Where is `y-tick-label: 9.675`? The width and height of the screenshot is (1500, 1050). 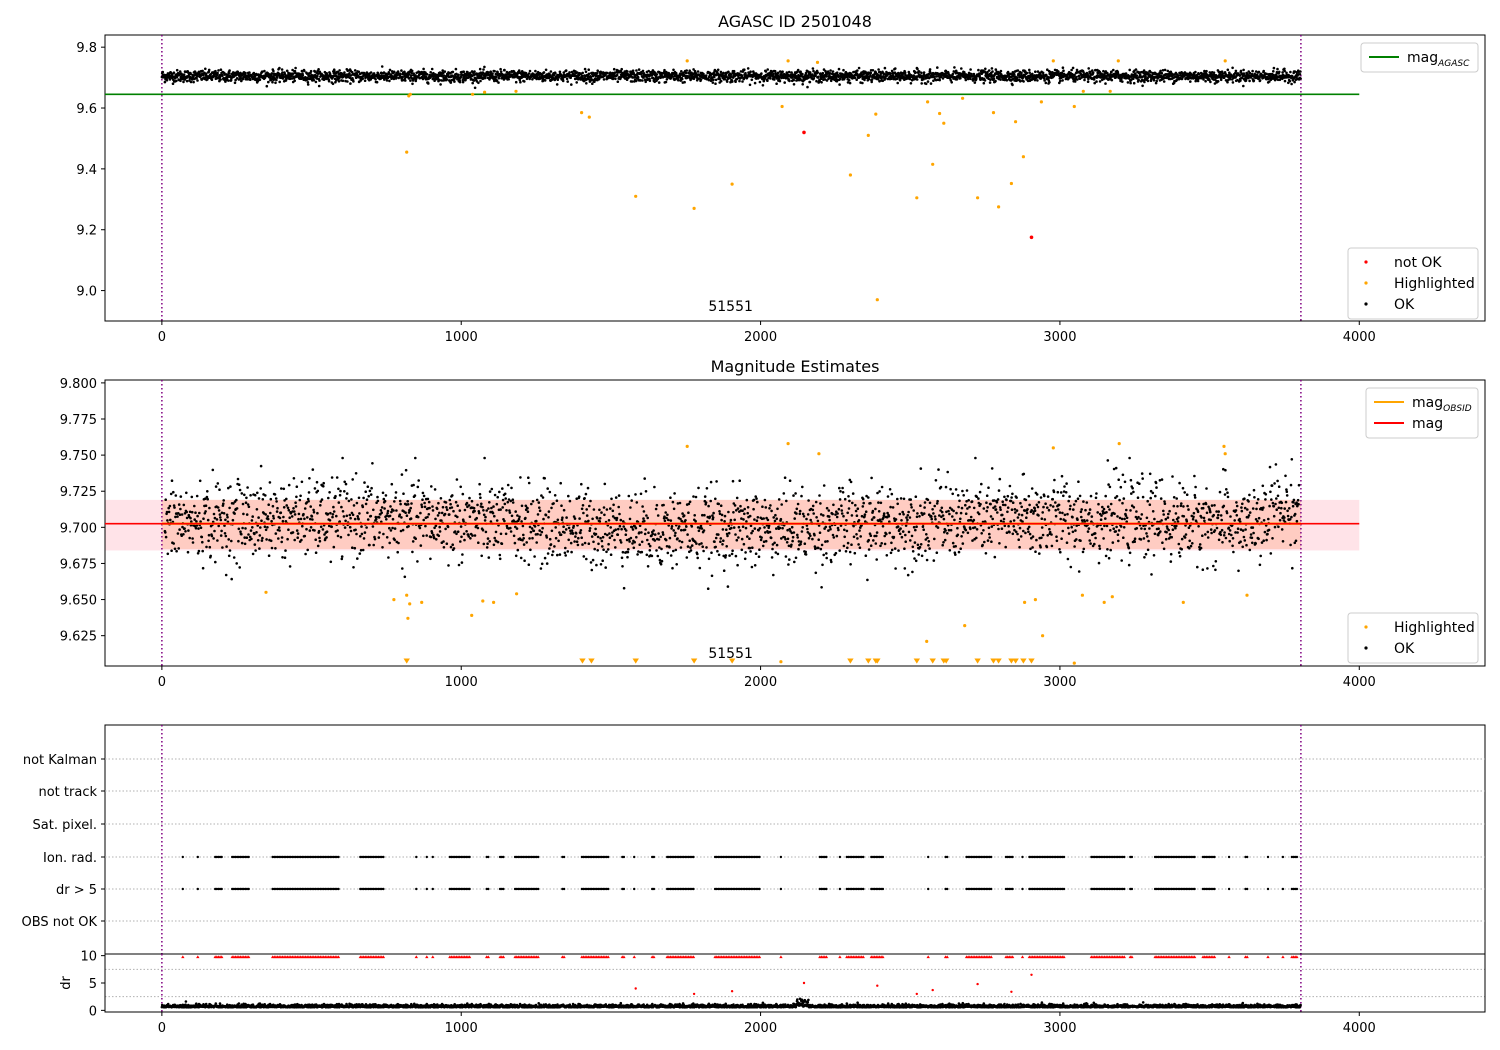 y-tick-label: 9.675 is located at coordinates (78, 564).